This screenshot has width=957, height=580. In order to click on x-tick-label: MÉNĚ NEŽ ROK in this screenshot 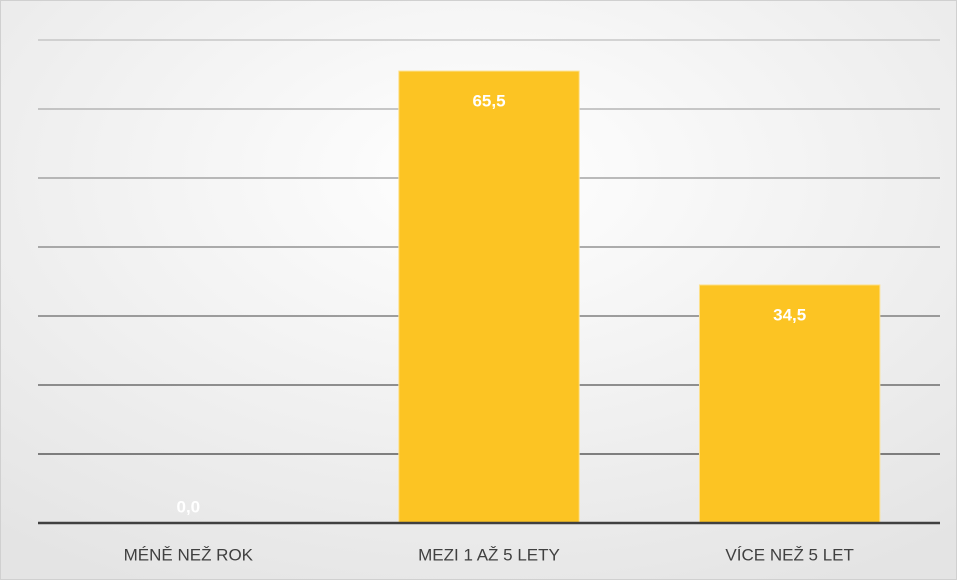, I will do `click(189, 554)`.